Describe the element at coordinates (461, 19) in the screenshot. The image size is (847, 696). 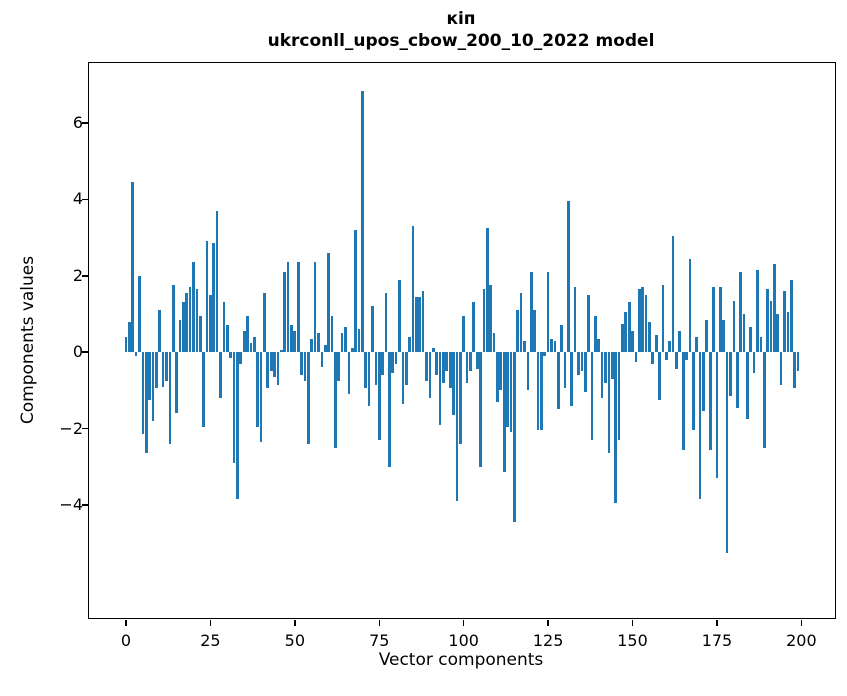
I see `chart-title-word: кіп` at that location.